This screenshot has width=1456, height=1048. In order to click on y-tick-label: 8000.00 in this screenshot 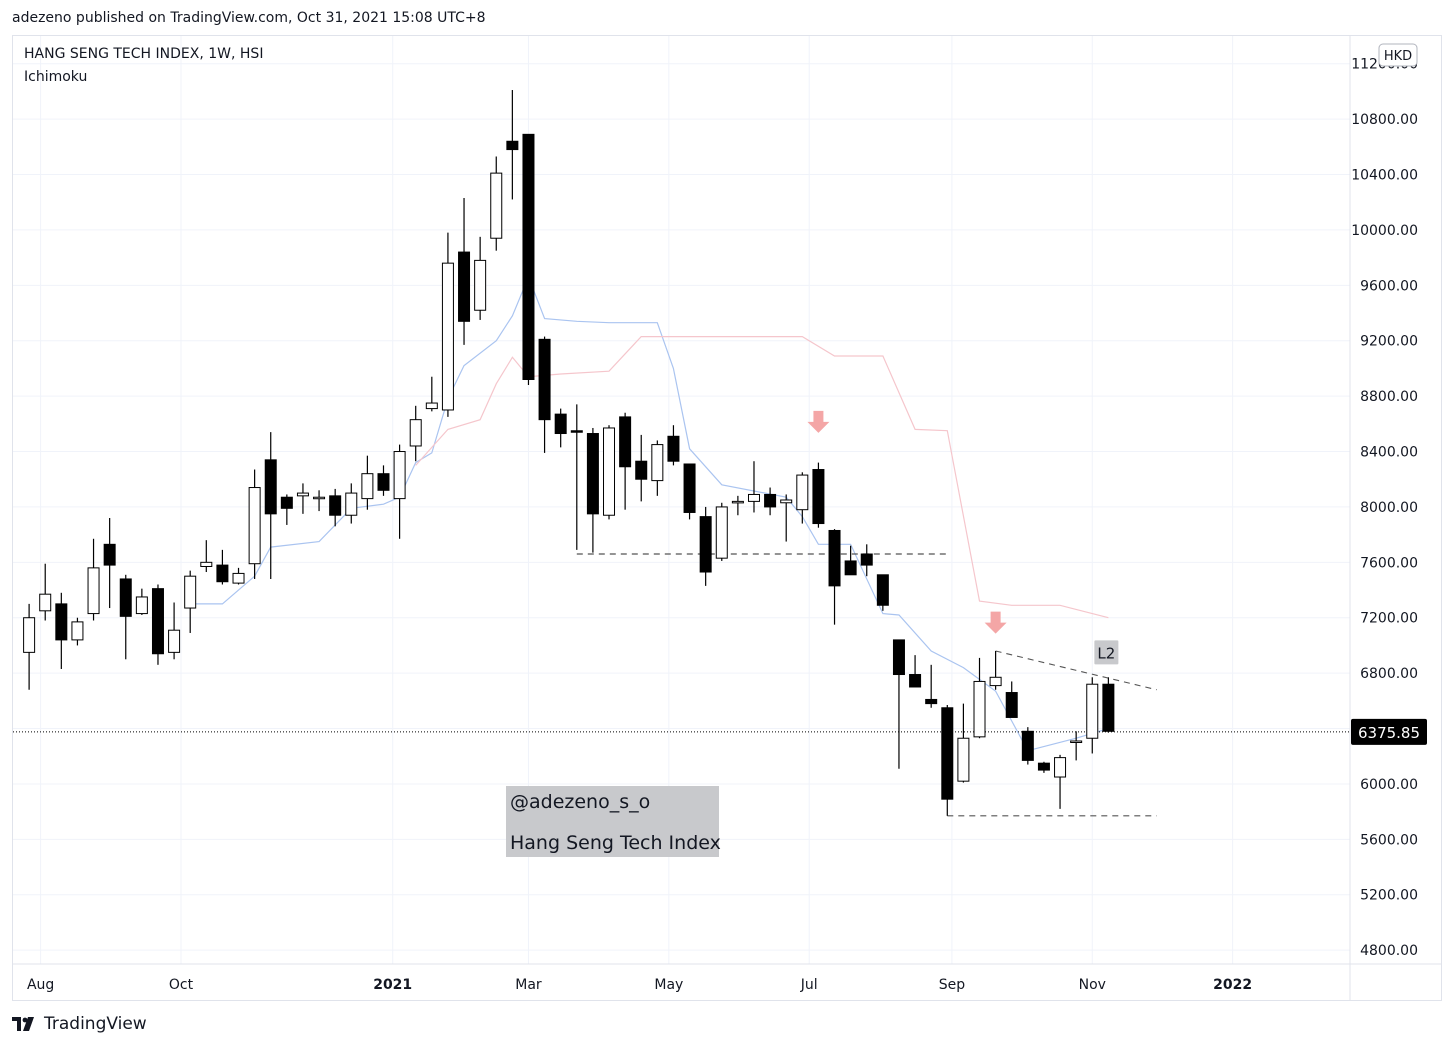, I will do `click(1389, 508)`.